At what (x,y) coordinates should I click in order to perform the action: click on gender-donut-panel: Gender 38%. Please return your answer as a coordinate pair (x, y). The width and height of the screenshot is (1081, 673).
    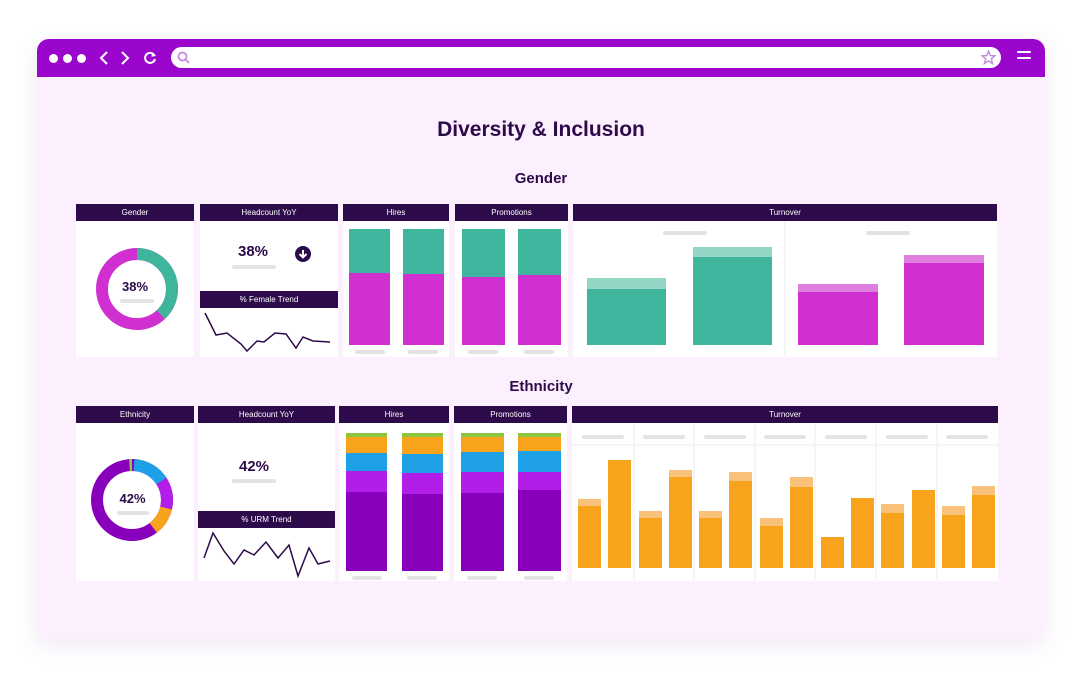
    Looking at the image, I should click on (135, 280).